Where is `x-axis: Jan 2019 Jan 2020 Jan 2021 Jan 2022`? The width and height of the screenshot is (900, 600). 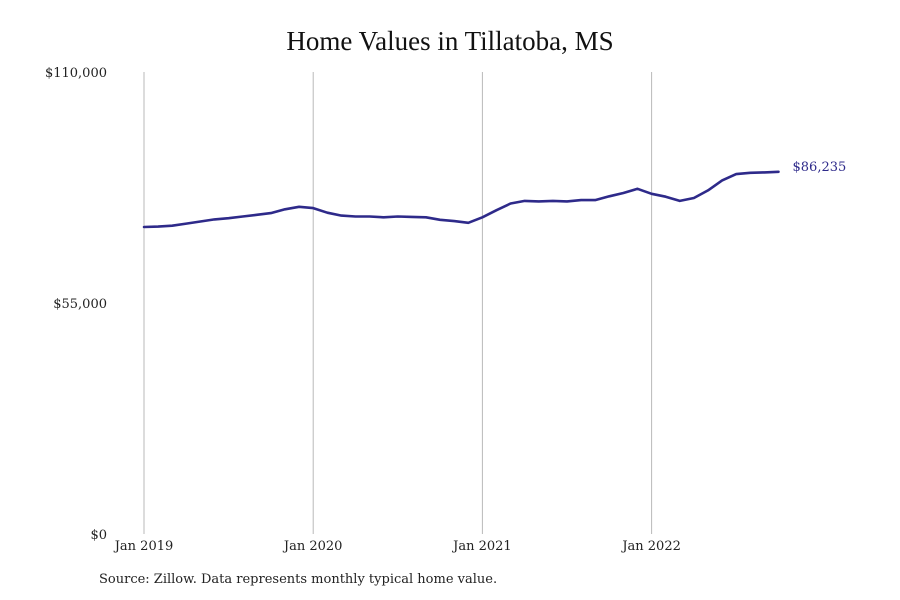 x-axis: Jan 2019 Jan 2020 Jan 2021 Jan 2022 is located at coordinates (397, 546).